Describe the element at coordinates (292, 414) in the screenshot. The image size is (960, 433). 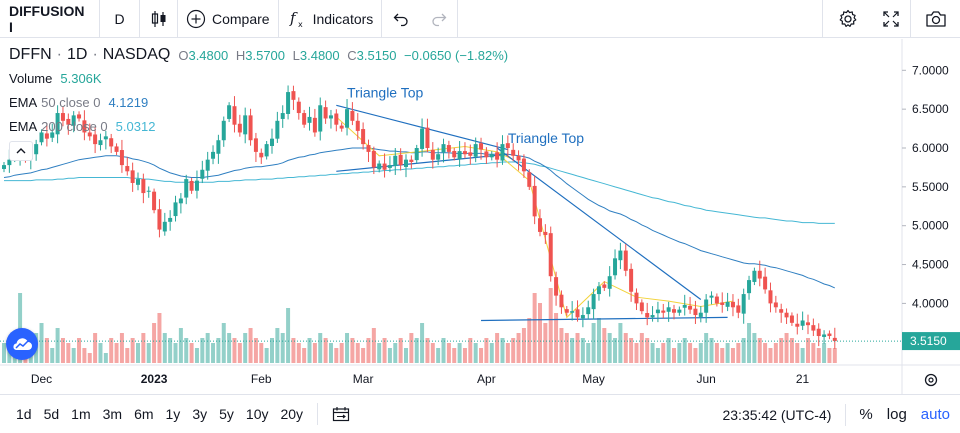
I see `range-button-20y: 20y` at that location.